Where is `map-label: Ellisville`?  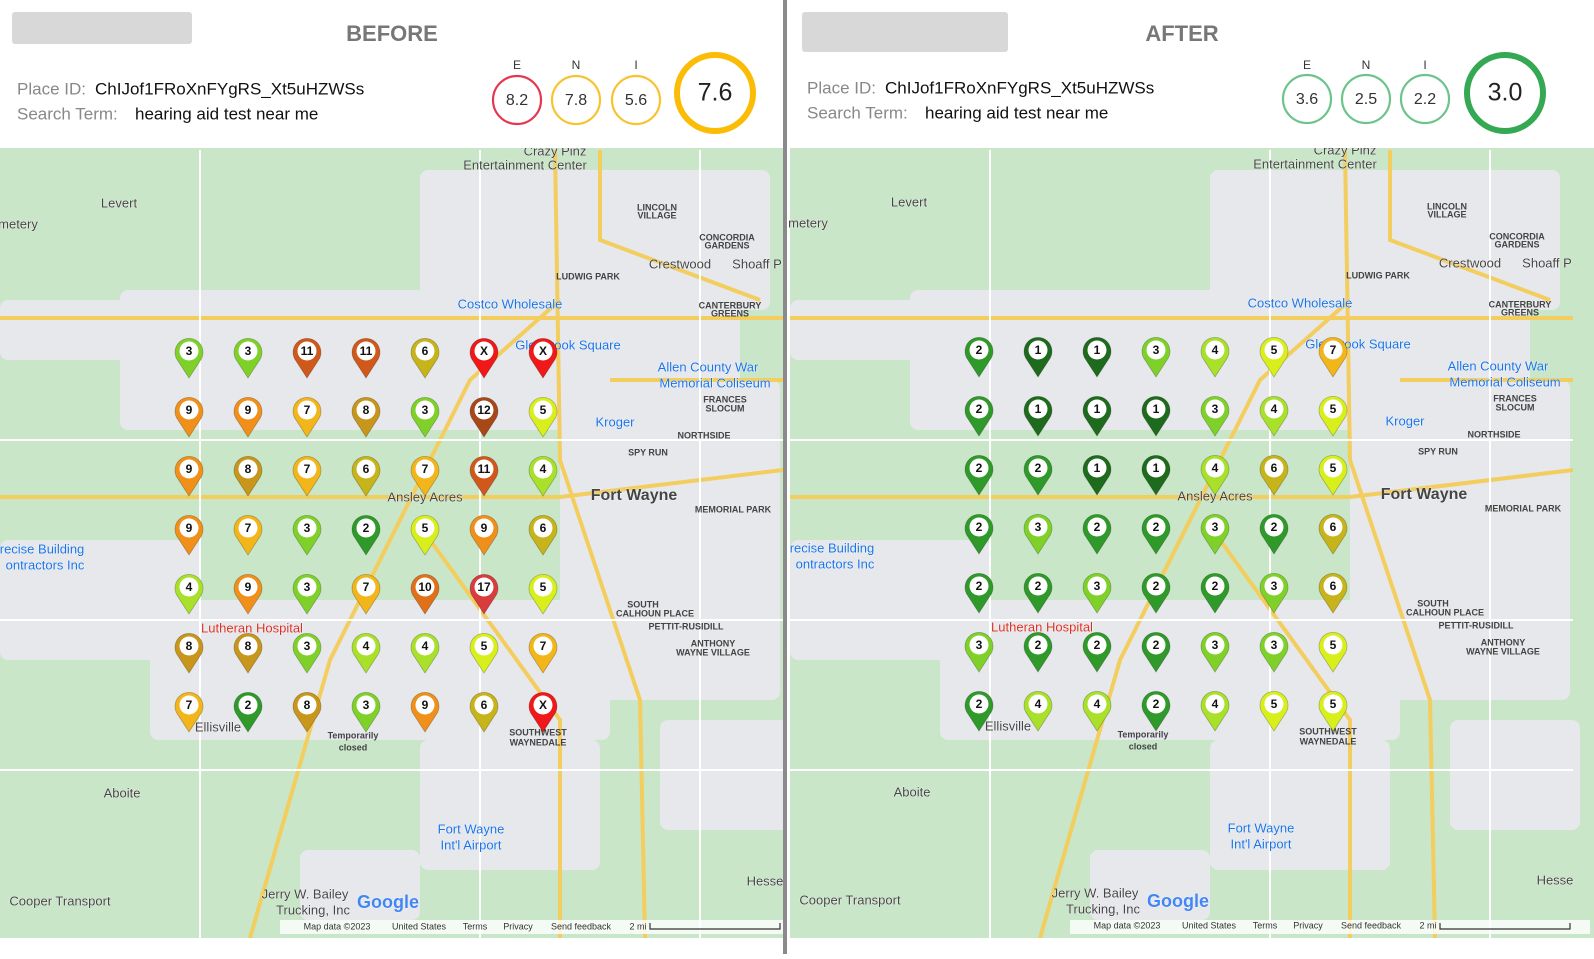
map-label: Ellisville is located at coordinates (1008, 725).